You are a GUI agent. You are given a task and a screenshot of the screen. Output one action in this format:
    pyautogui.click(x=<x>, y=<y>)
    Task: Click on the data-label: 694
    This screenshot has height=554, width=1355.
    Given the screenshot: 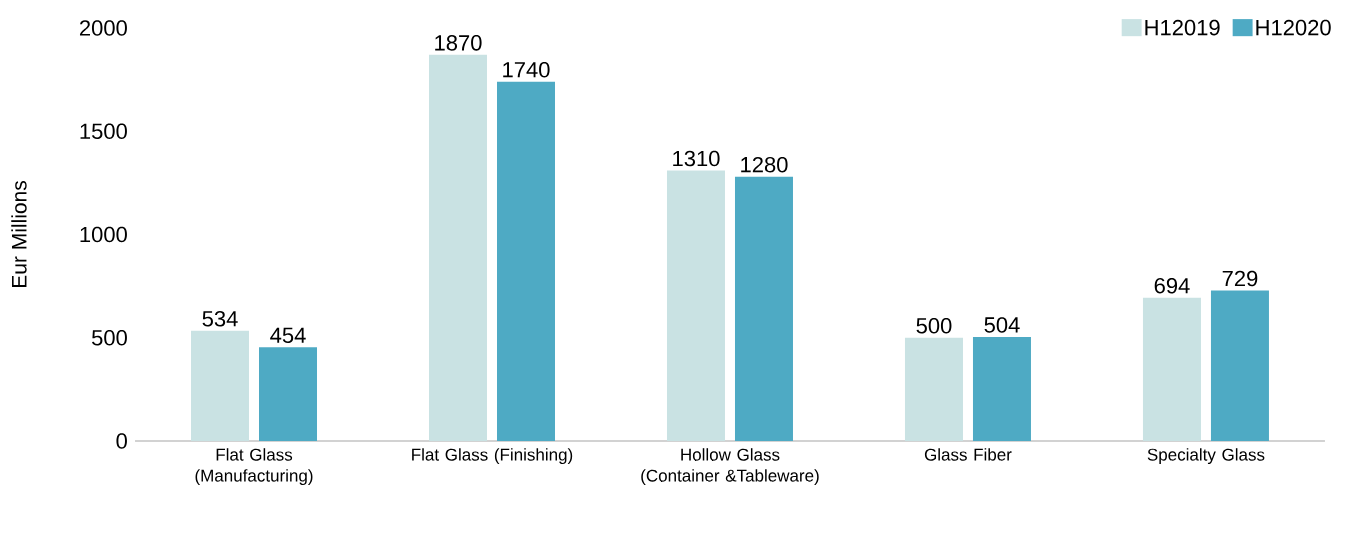 What is the action you would take?
    pyautogui.click(x=1172, y=285)
    